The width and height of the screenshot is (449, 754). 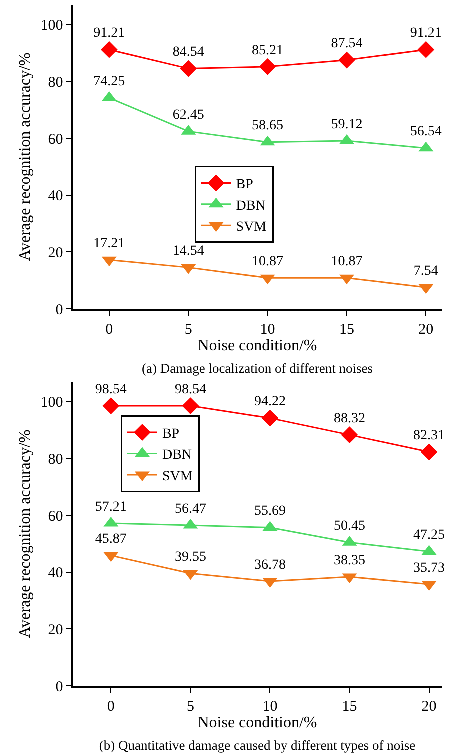 I want to click on data-label: 84.54, so click(x=188, y=52).